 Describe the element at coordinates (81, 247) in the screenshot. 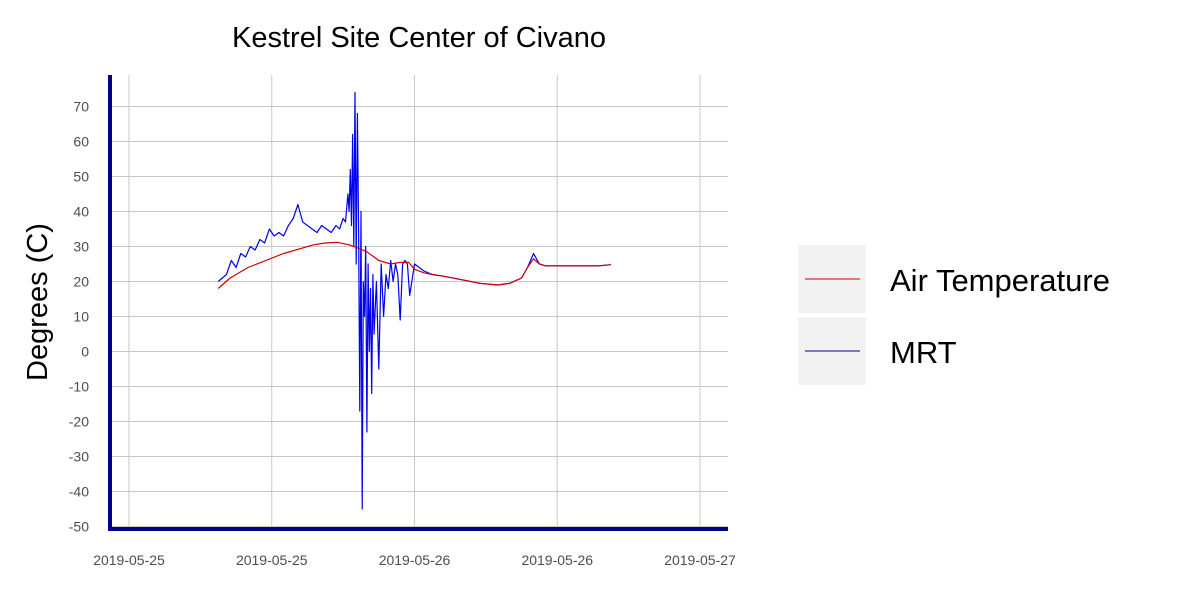

I see `y-tick-label: 30` at that location.